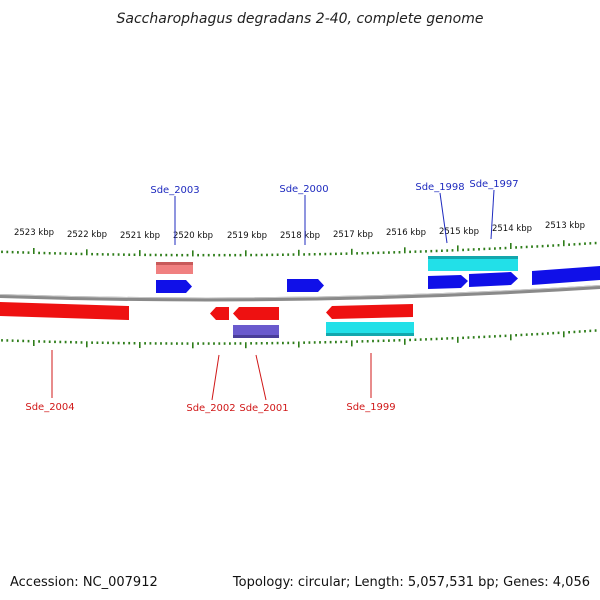 This screenshot has height=600, width=600. What do you see at coordinates (49, 407) in the screenshot?
I see `gene-label-sde-2004: Sde_2004` at bounding box center [49, 407].